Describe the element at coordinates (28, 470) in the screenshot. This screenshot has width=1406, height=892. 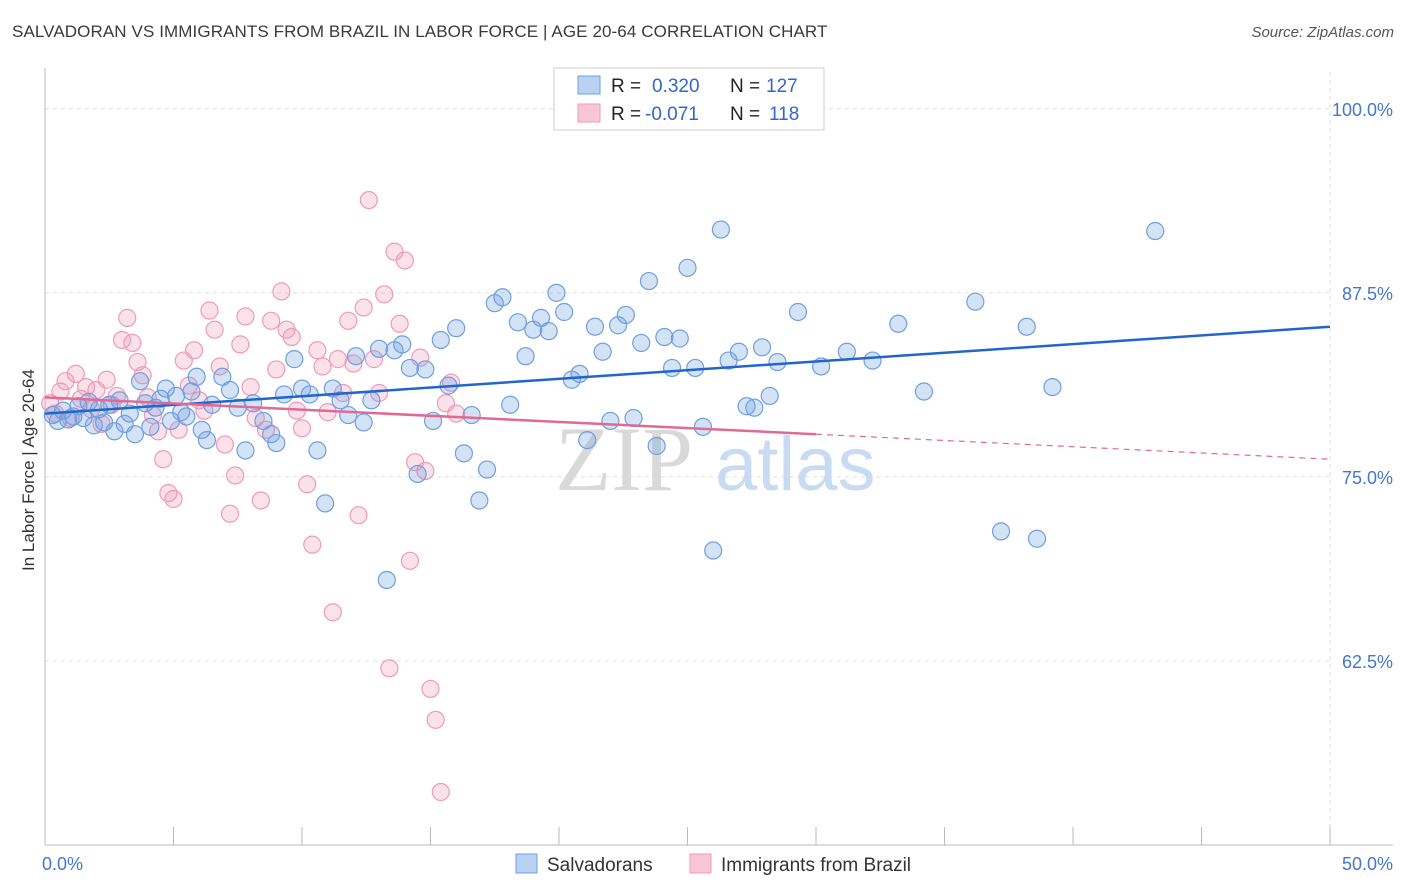
I see `y-axis-label: In Labor Force | Age 20-64` at that location.